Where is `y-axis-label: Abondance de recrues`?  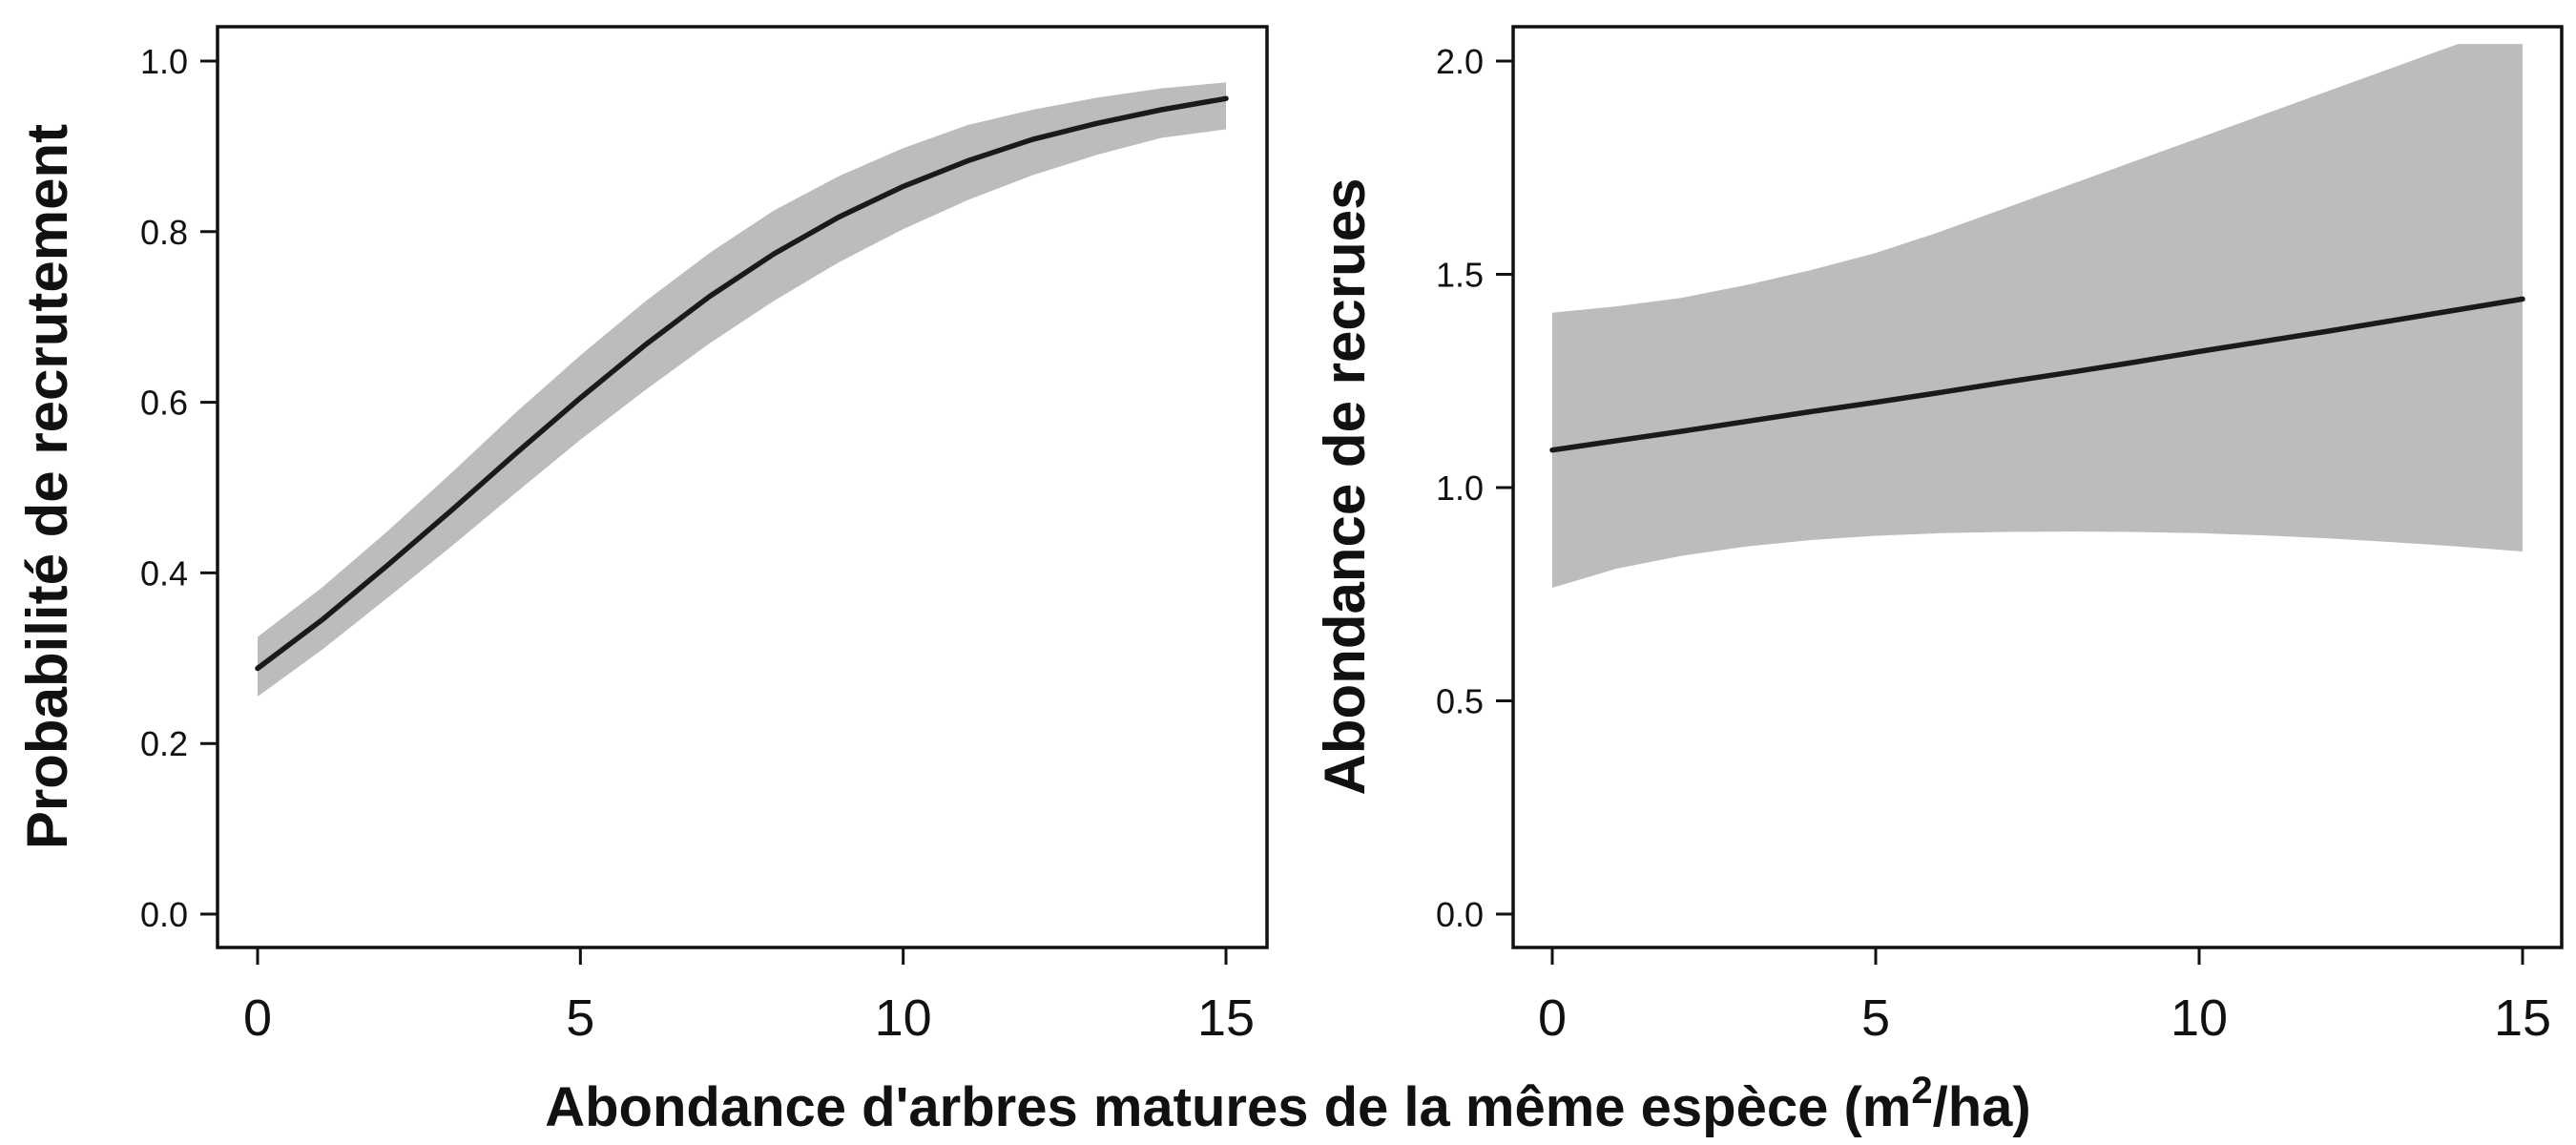
y-axis-label: Abondance de recrues is located at coordinates (1345, 487).